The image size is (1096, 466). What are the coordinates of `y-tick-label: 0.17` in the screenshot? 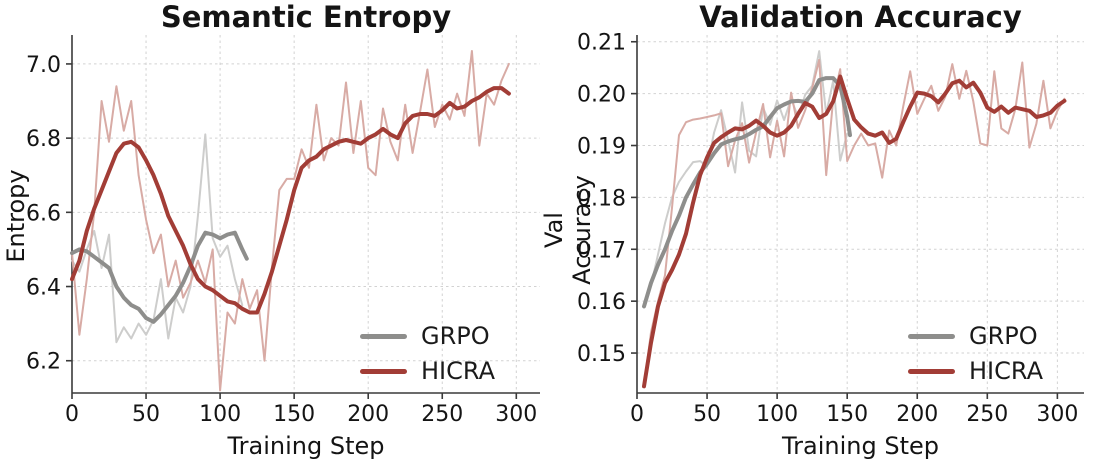 It's located at (601, 250).